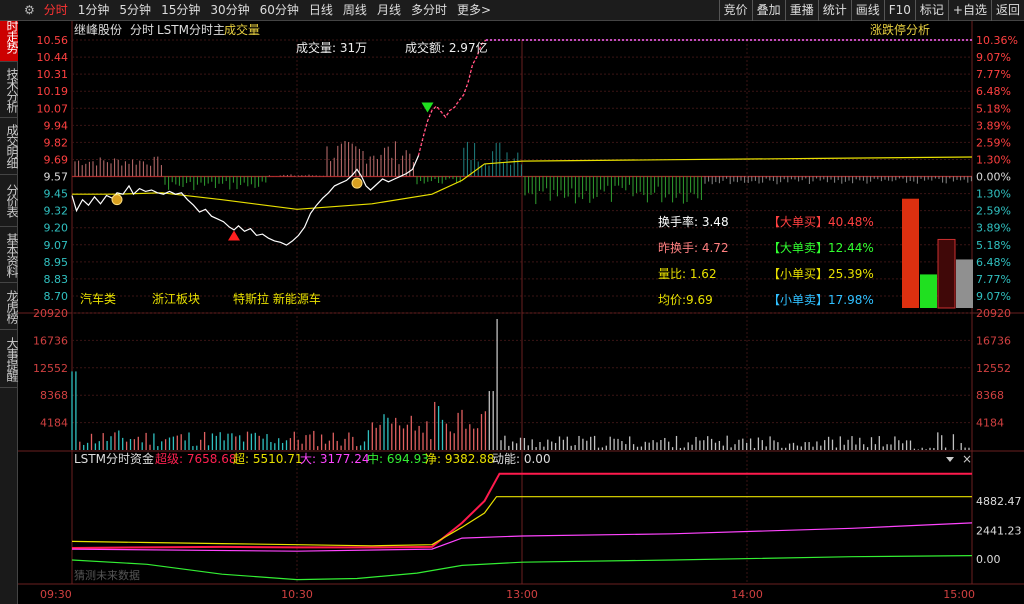  Describe the element at coordinates (999, 501) in the screenshot. I see `fund-tick-label: 4882.47` at that location.